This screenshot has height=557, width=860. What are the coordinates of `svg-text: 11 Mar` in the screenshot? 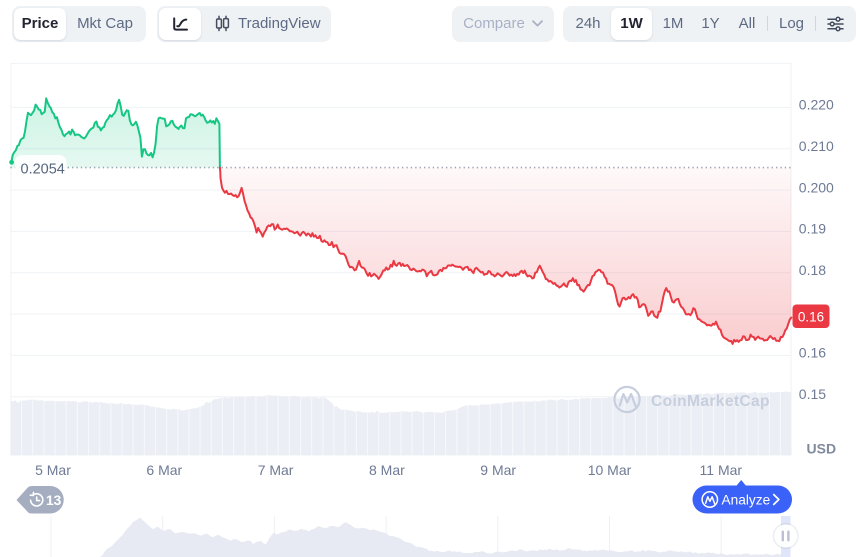 It's located at (721, 470).